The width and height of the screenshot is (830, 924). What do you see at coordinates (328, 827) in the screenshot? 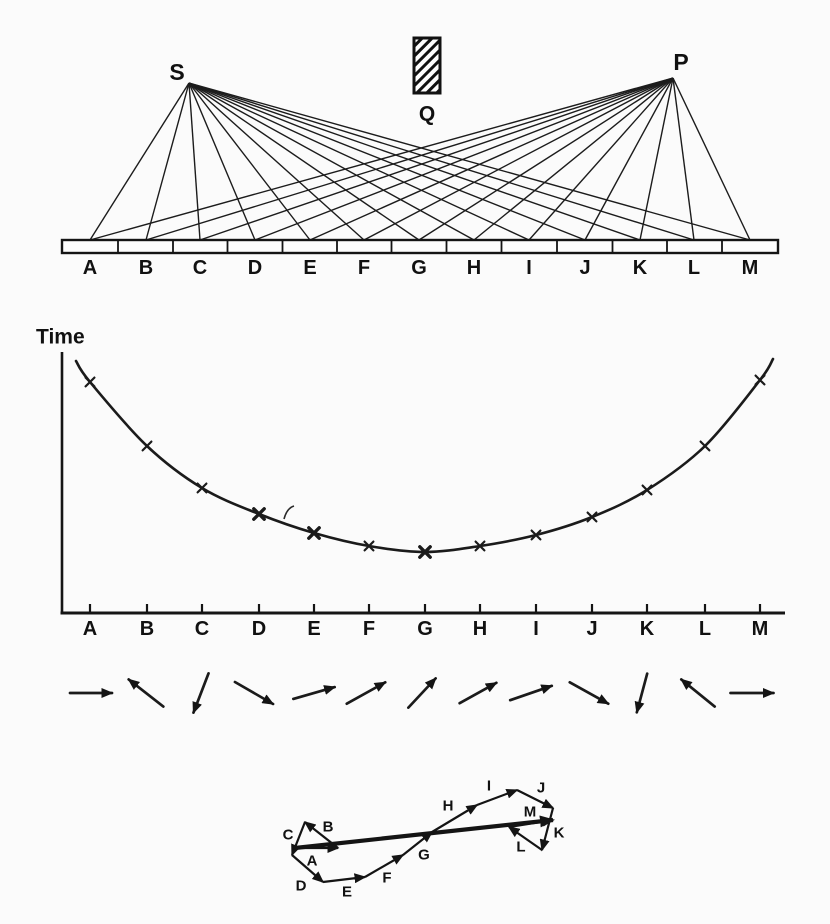
I see `sum-label-B: B` at bounding box center [328, 827].